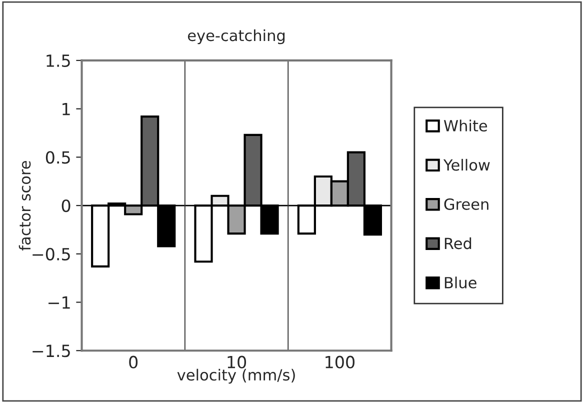 The width and height of the screenshot is (584, 403). What do you see at coordinates (236, 36) in the screenshot?
I see `chart-title: eye-catching` at bounding box center [236, 36].